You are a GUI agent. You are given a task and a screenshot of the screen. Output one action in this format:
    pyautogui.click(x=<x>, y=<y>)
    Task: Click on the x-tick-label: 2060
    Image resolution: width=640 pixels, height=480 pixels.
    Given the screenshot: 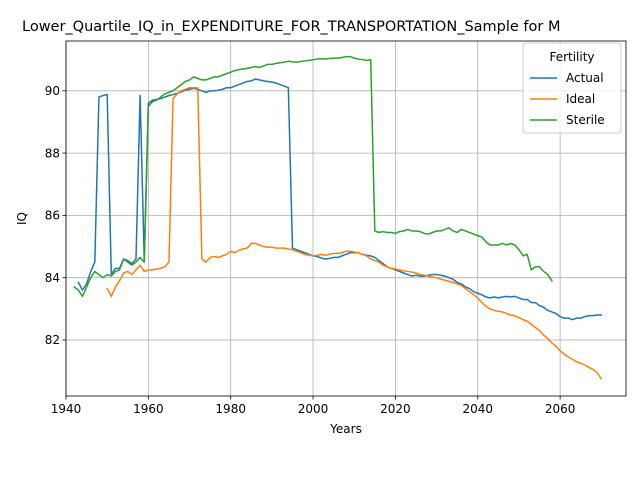 What is the action you would take?
    pyautogui.click(x=560, y=409)
    